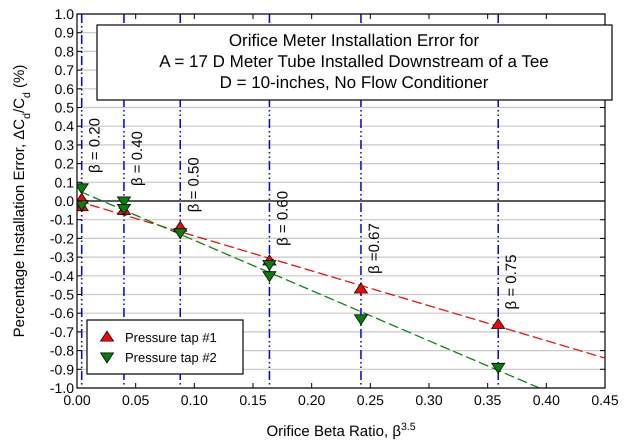 This screenshot has height=446, width=627. Describe the element at coordinates (64, 14) in the screenshot. I see `y-tick-label: 1.0` at that location.